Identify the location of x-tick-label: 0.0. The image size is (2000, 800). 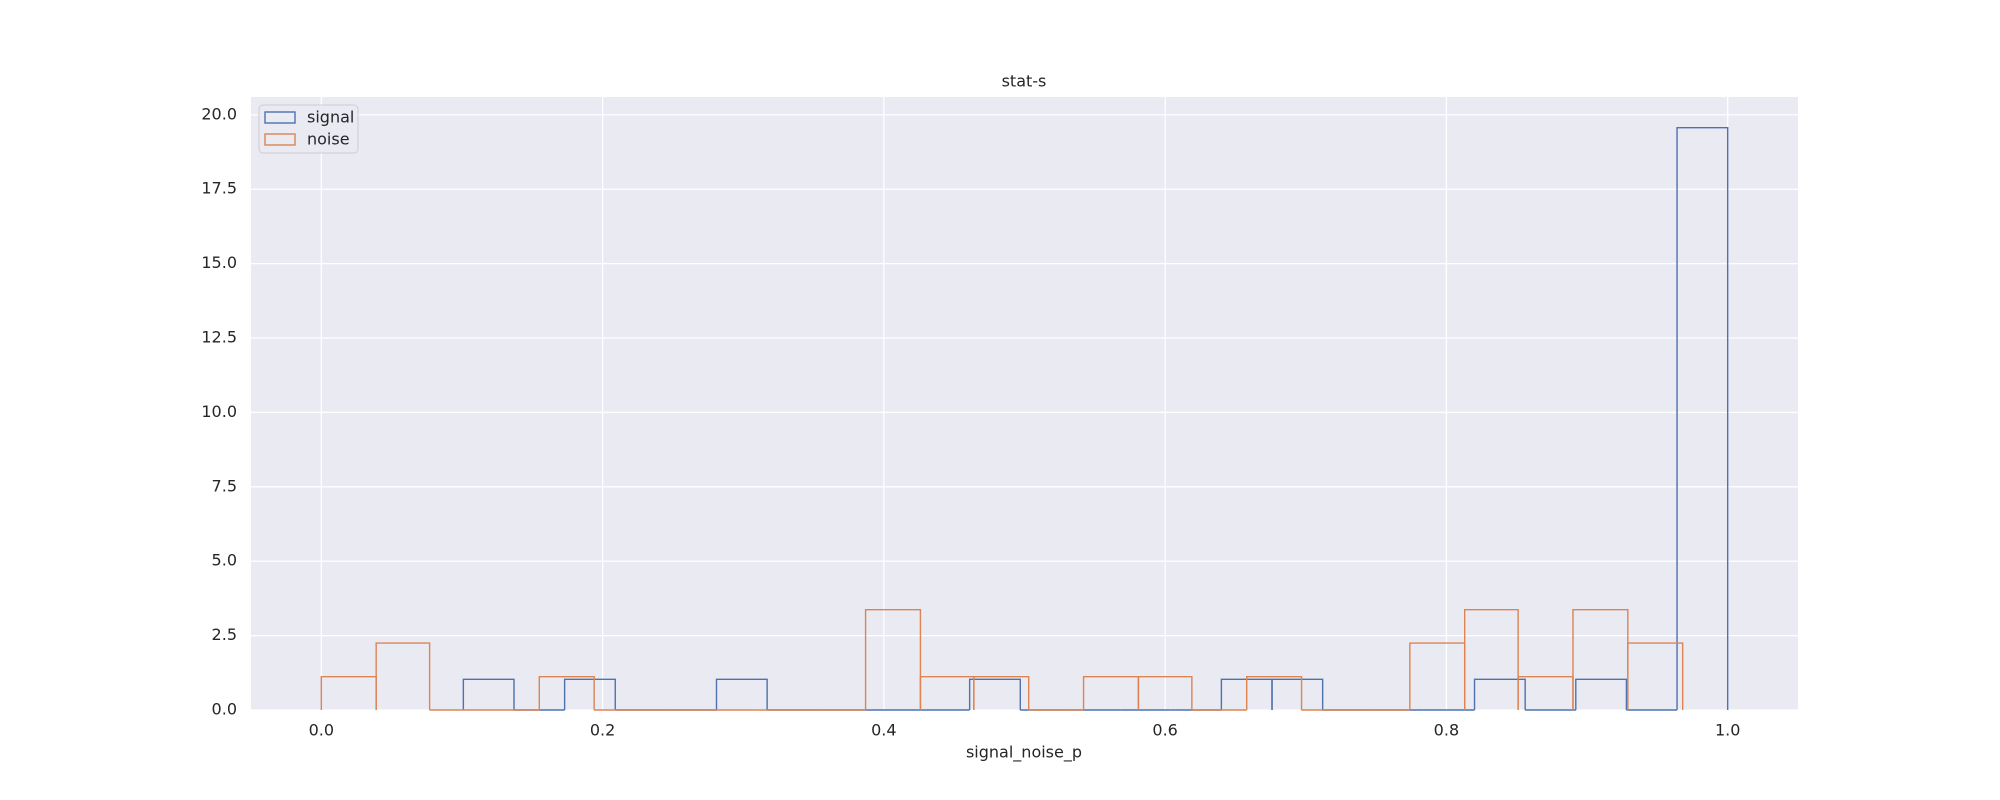
(321, 730).